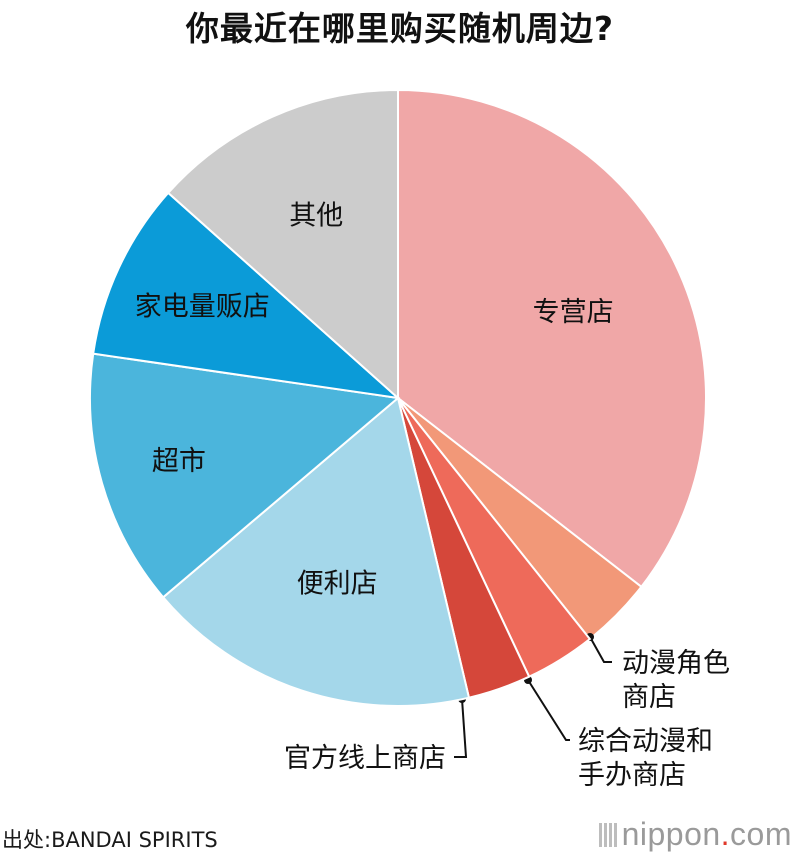 The height and width of the screenshot is (860, 800). I want to click on slice-label-7: 其他, so click(316, 216).